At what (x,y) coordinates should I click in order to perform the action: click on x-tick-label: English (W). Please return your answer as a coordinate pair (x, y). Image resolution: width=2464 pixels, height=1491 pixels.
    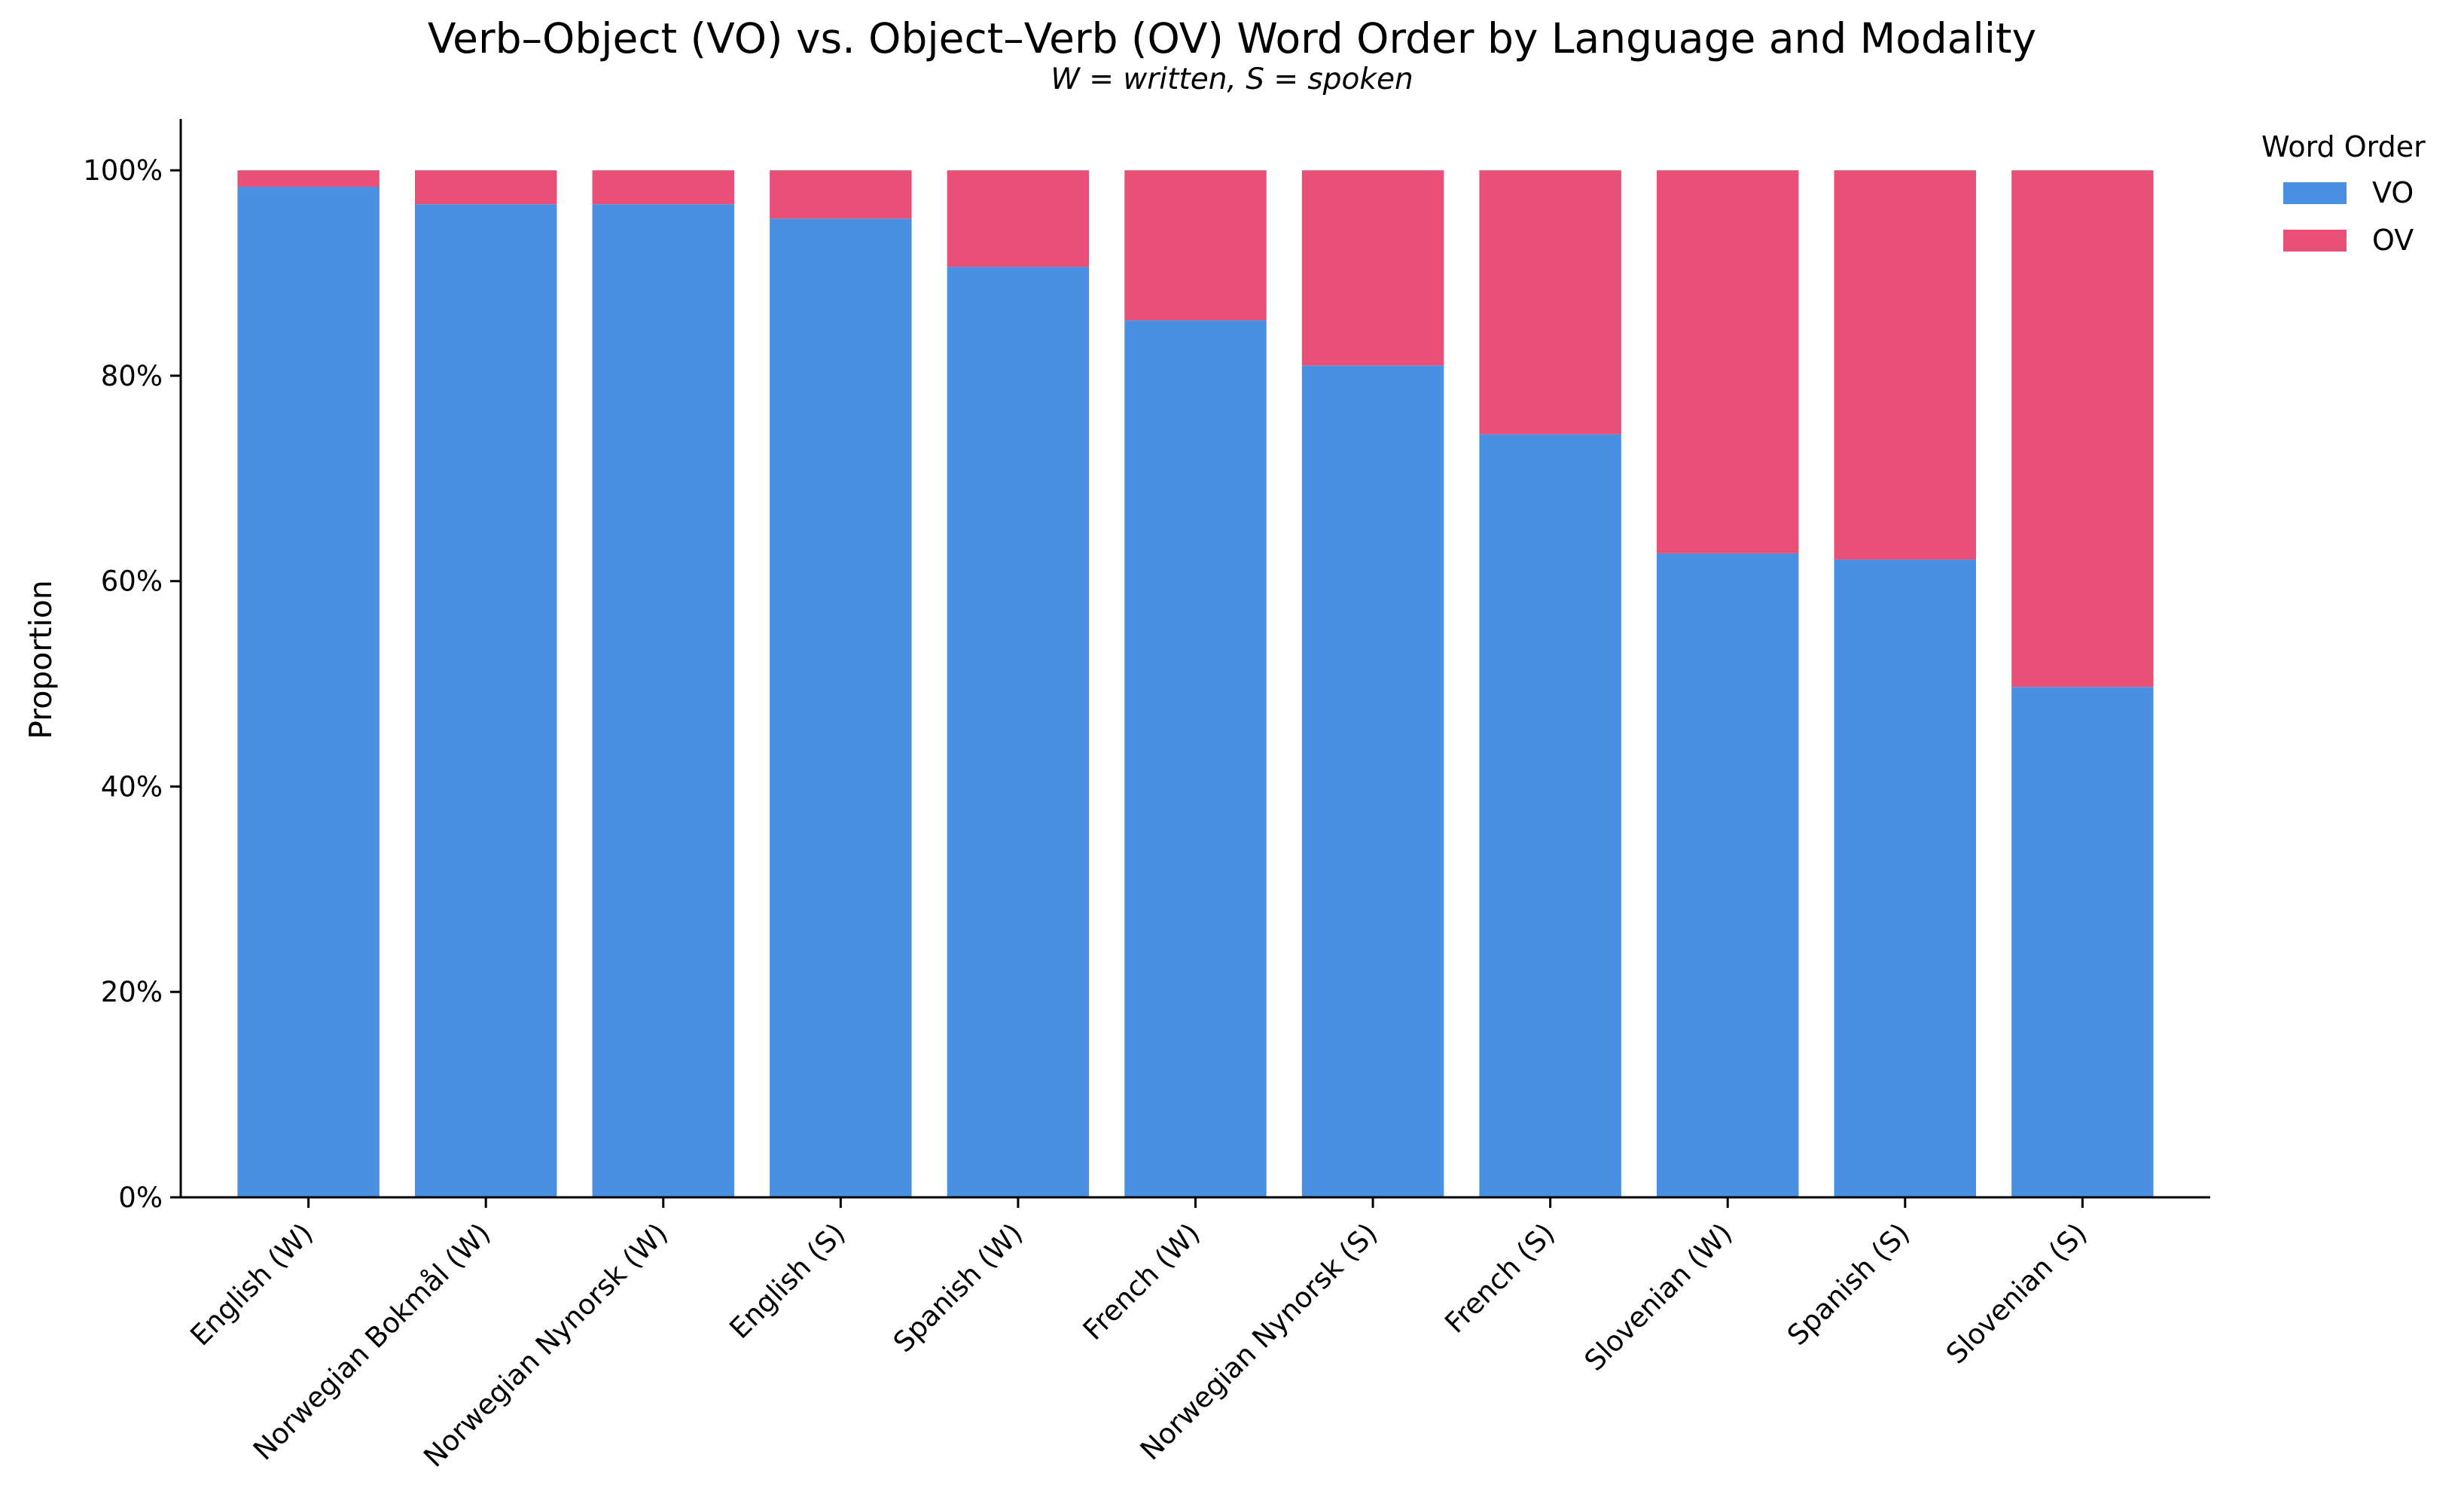
    Looking at the image, I should click on (252, 1284).